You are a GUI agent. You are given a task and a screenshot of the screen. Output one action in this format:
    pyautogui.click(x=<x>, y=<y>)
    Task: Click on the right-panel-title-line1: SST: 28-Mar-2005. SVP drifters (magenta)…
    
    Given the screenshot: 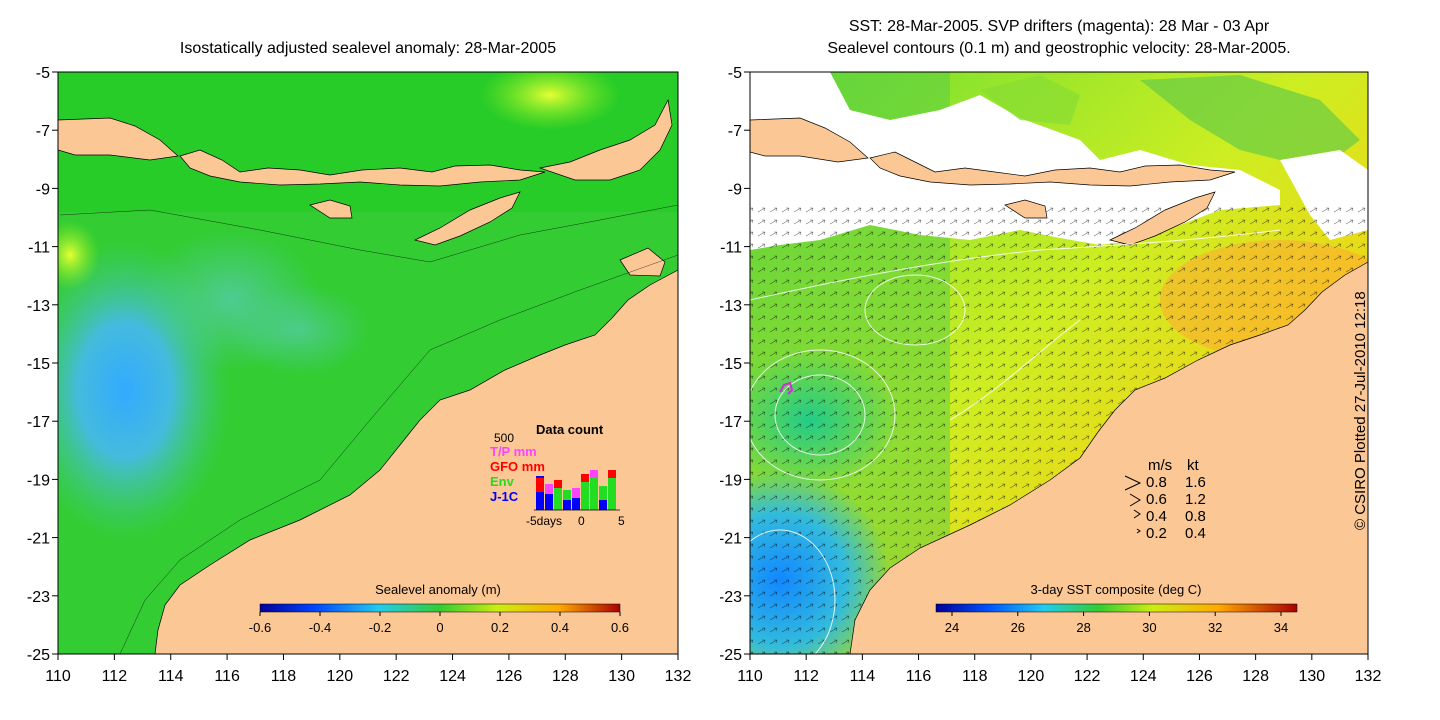 What is the action you would take?
    pyautogui.click(x=1059, y=26)
    